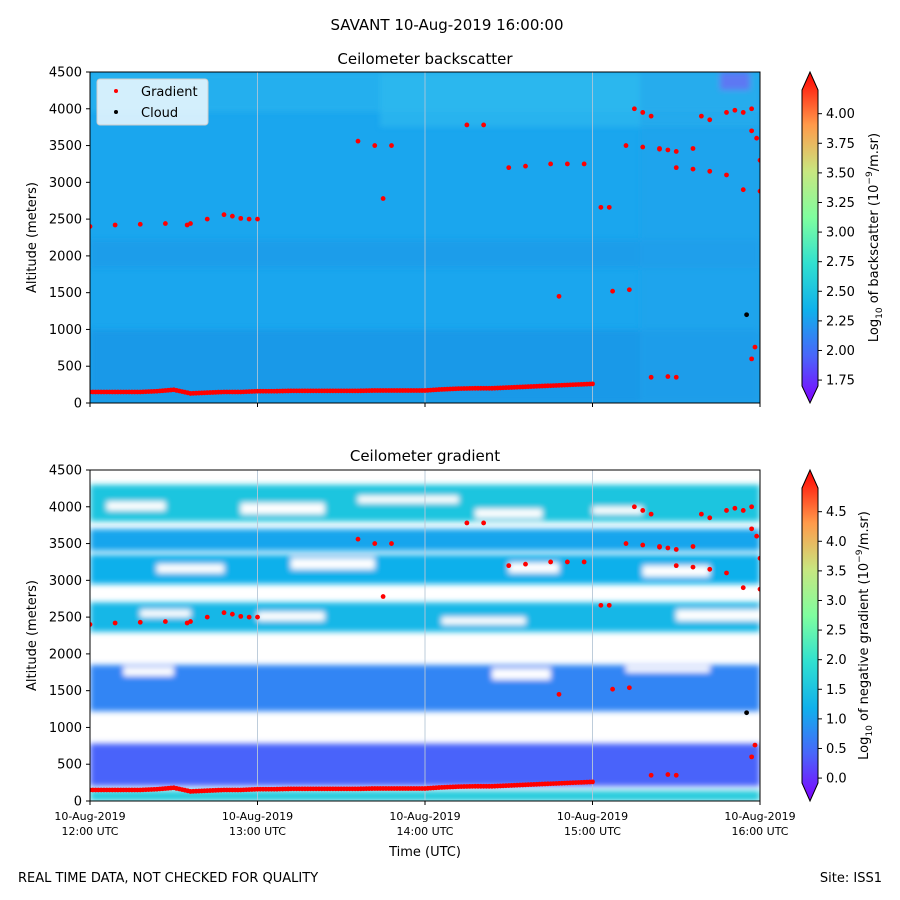  I want to click on colorbar-ticks-backscatter: 4.00 3.75 3.50 3.25 3.00 2.75 2.50 2.25 2.00 1.75, so click(836, 248).